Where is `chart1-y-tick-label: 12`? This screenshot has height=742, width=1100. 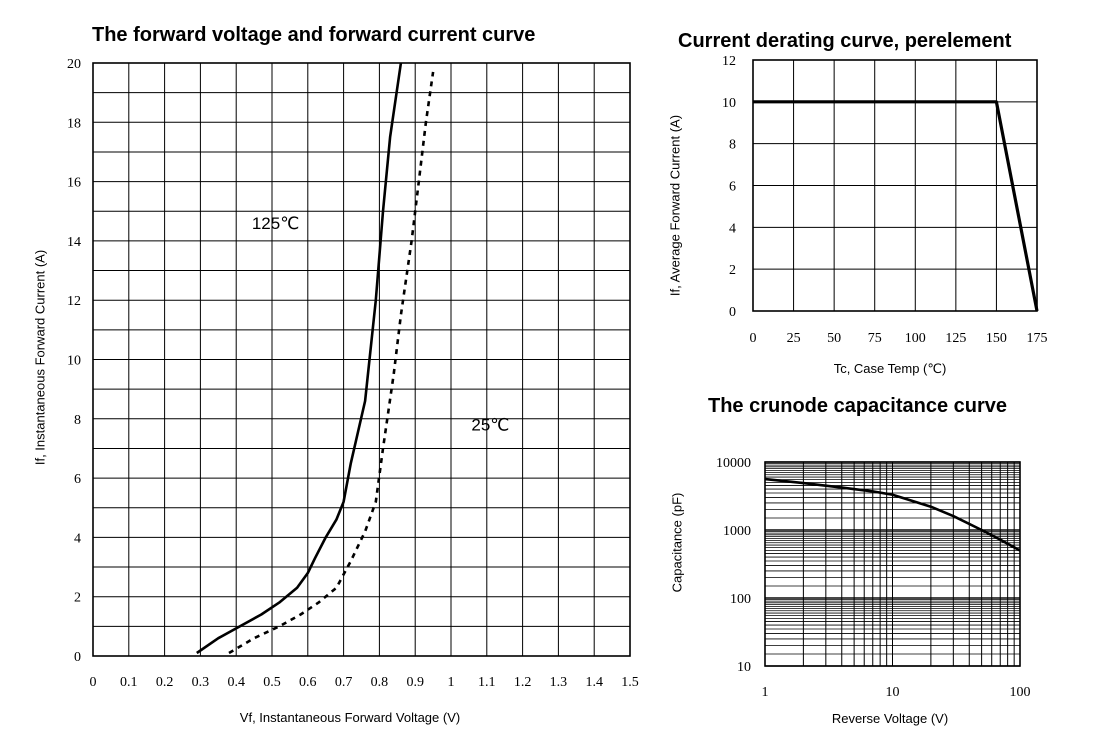 chart1-y-tick-label: 12 is located at coordinates (74, 301).